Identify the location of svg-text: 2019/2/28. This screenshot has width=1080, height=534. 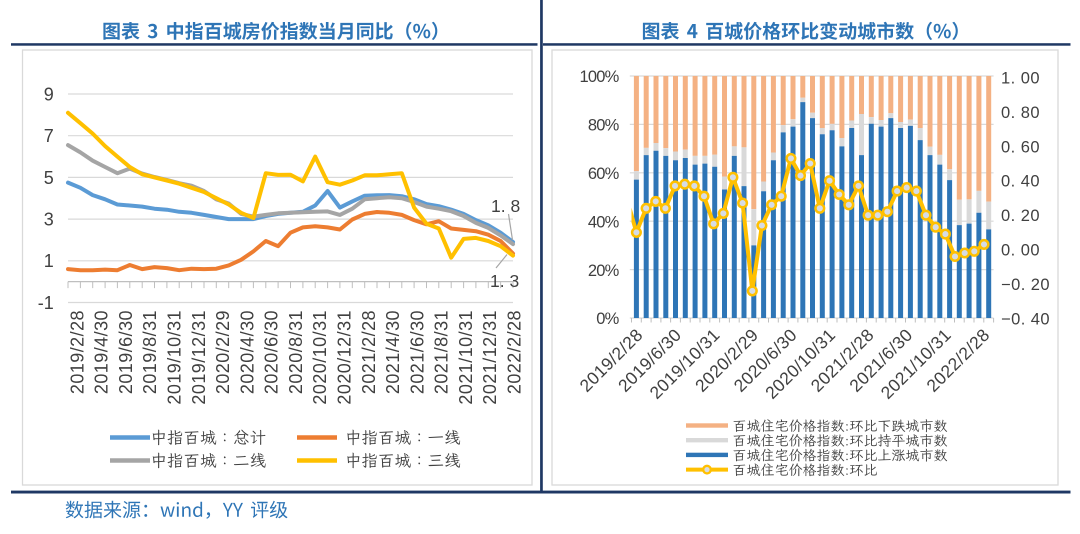
(77, 352).